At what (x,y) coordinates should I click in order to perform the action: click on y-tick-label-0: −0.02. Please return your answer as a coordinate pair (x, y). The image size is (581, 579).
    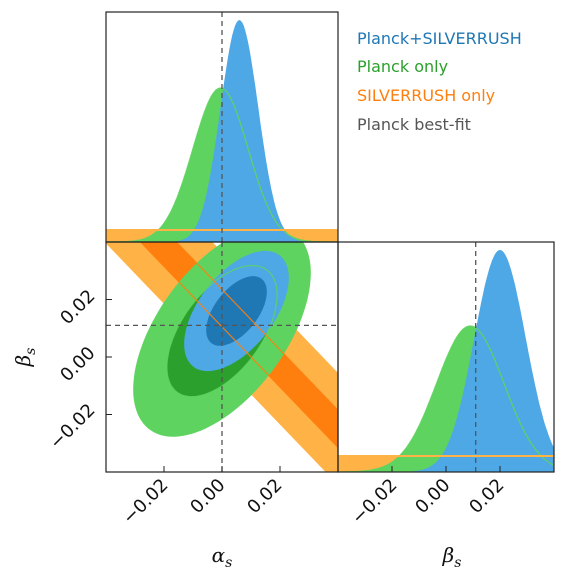
    Looking at the image, I should click on (73, 427).